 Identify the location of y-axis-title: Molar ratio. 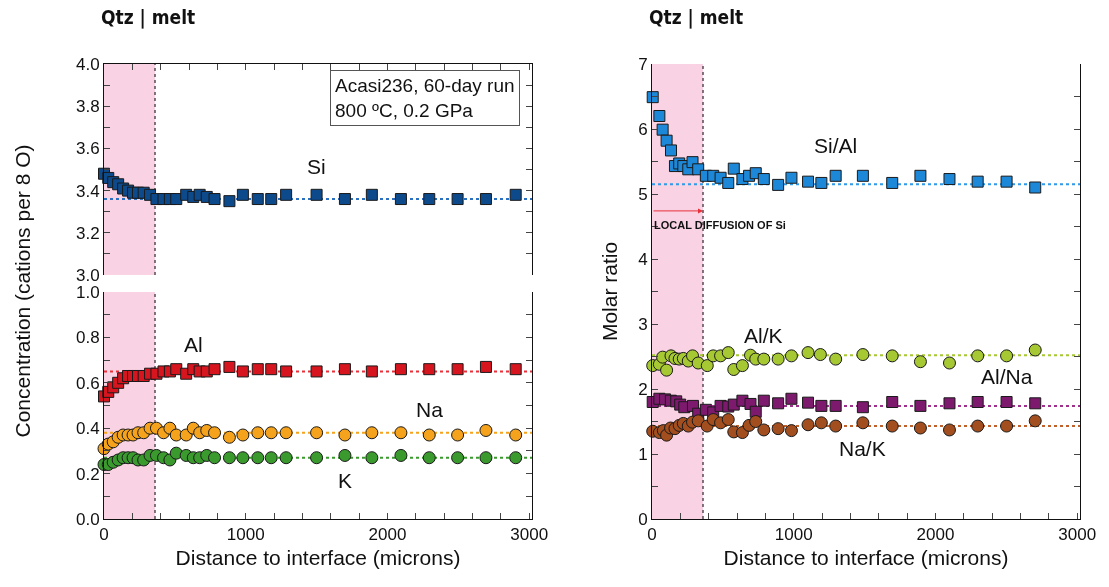
(610, 291).